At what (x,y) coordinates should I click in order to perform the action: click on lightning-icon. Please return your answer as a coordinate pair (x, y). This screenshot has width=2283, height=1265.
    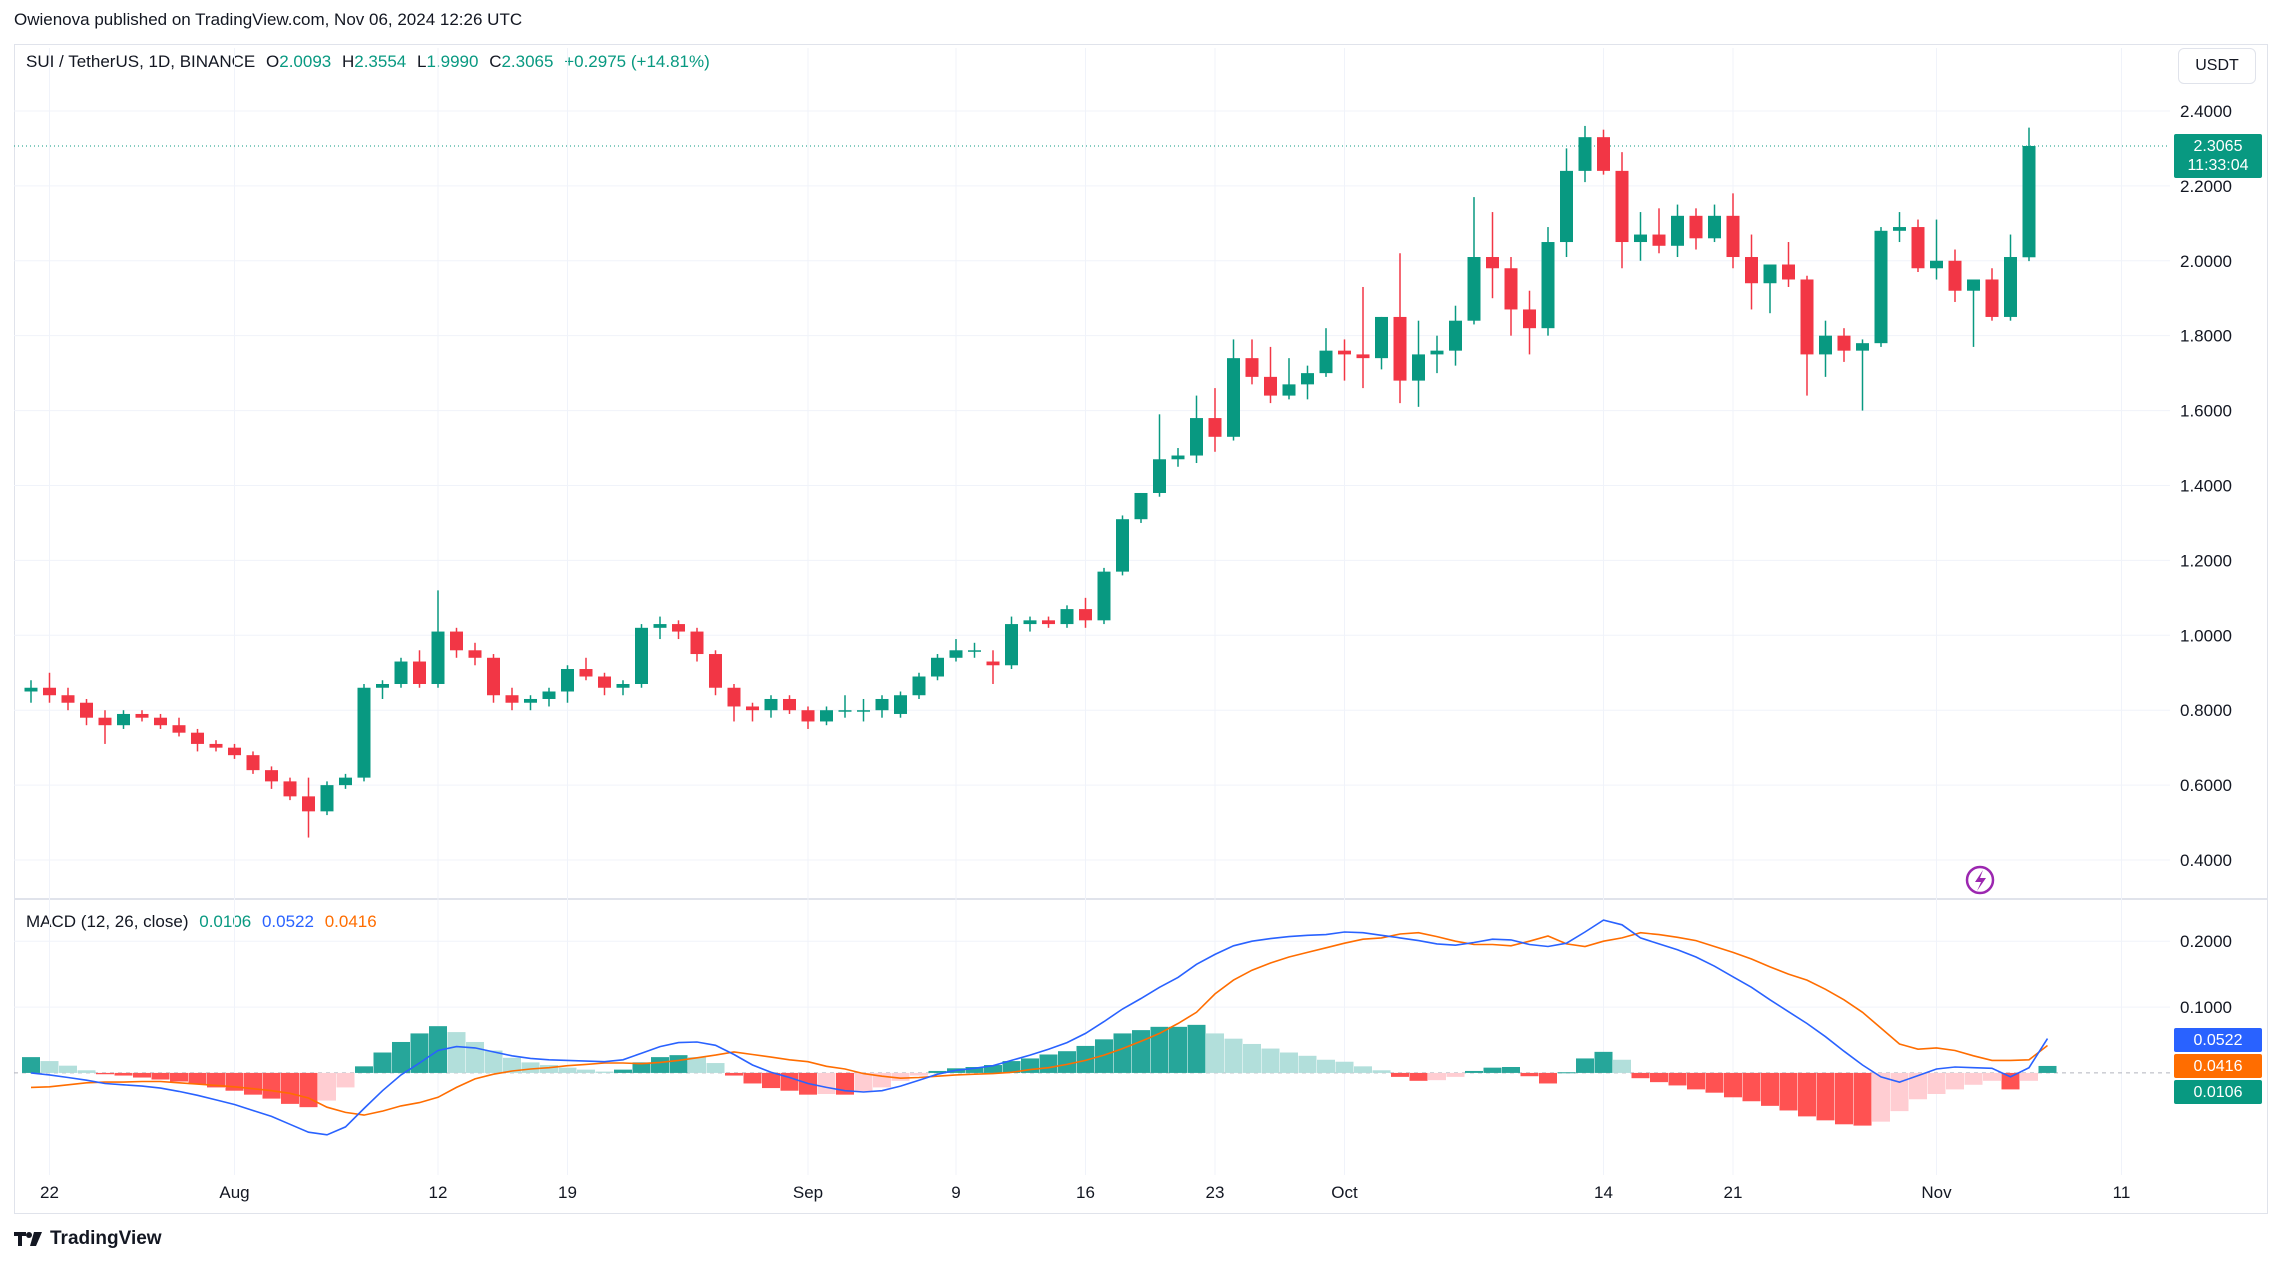
    Looking at the image, I should click on (1980, 880).